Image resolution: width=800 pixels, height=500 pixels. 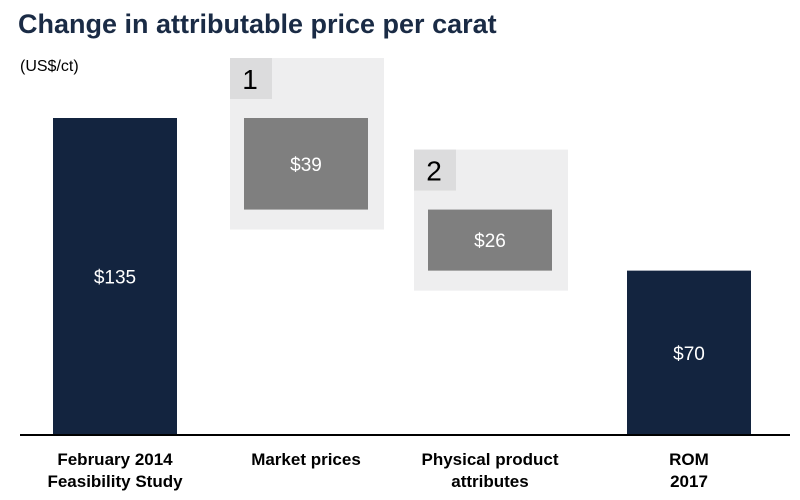 I want to click on x-tick-label-2-1: attributes, so click(x=489, y=481).